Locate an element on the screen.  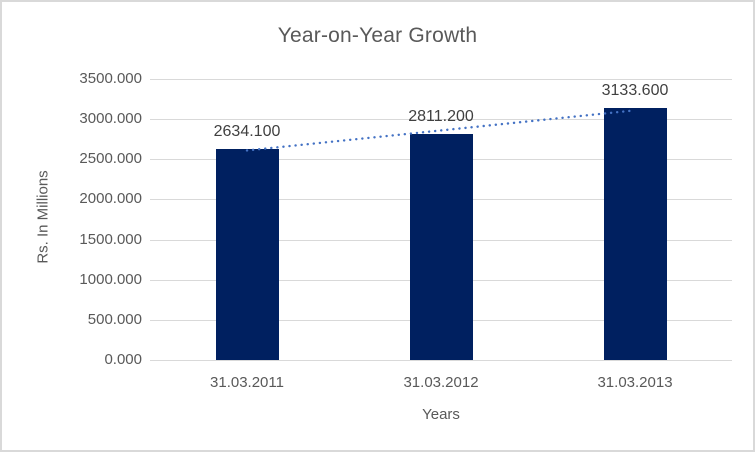
y-axis-title: Rs. In Millions is located at coordinates (43, 217).